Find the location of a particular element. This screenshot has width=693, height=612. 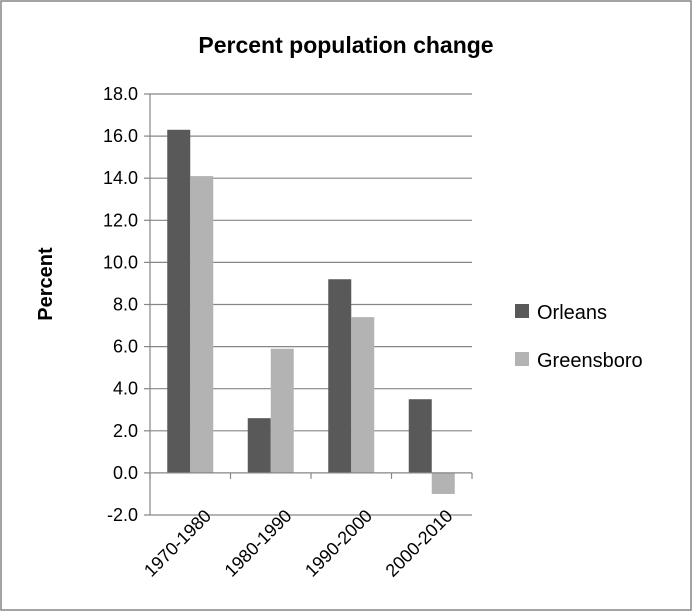

y-axis-label: Percent is located at coordinates (46, 284).